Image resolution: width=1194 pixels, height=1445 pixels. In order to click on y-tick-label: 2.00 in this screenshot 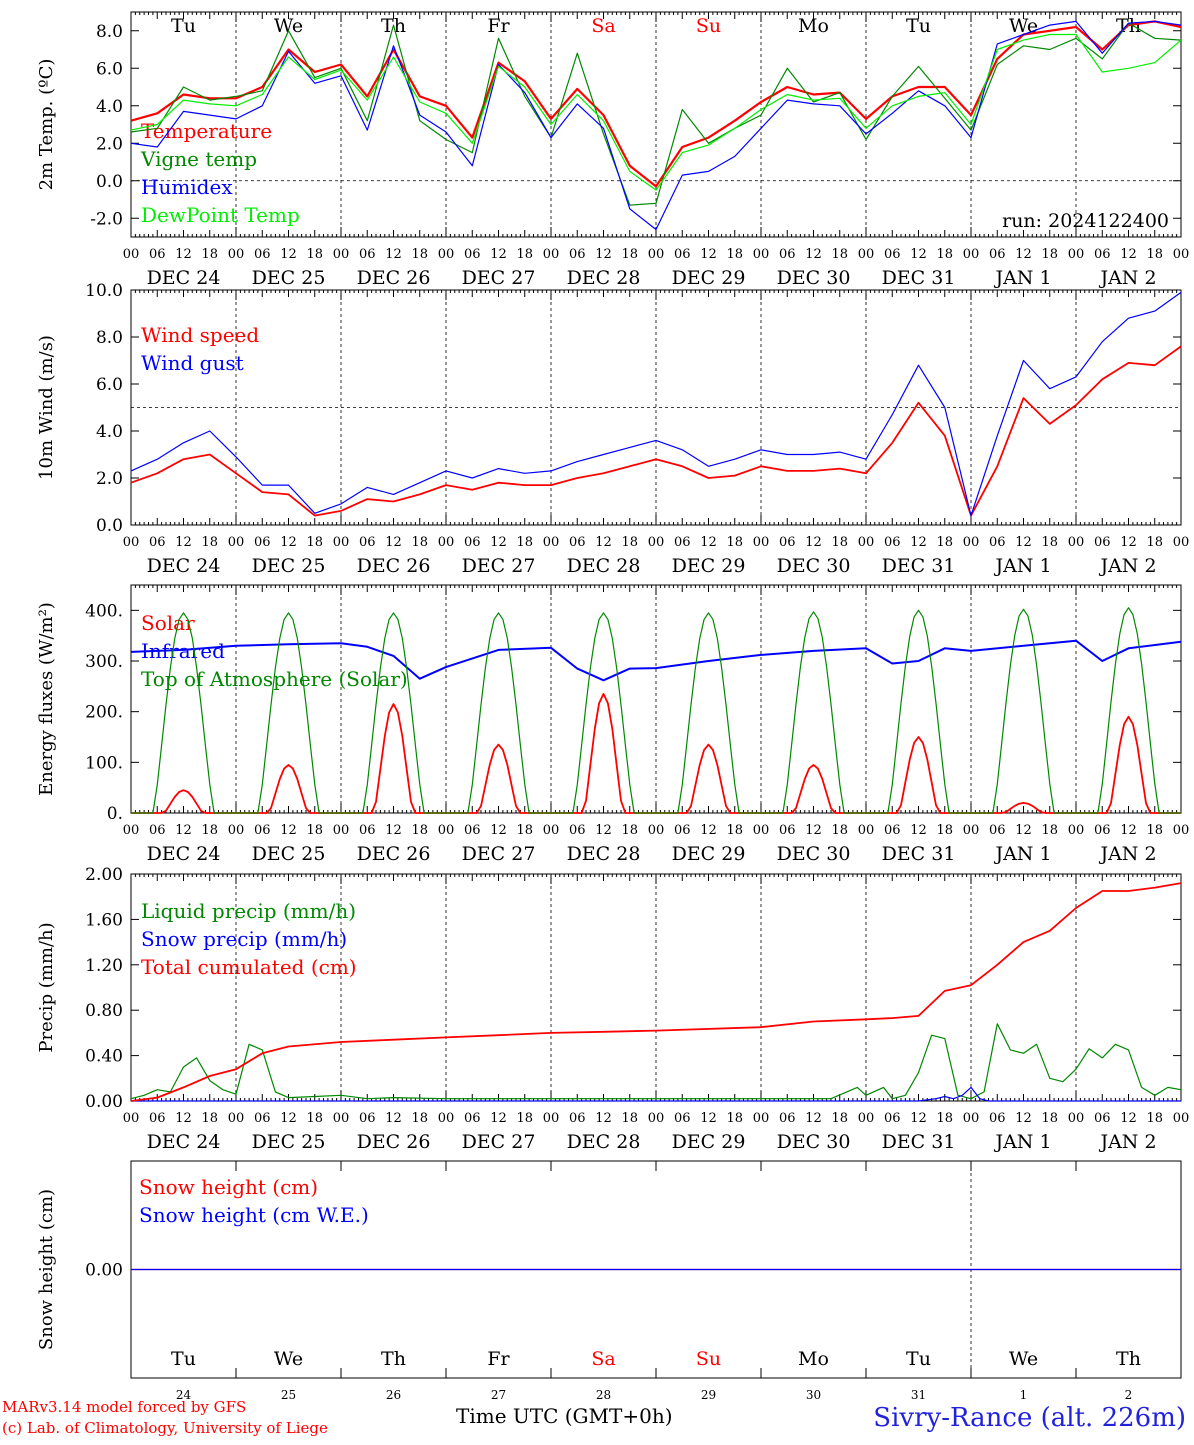, I will do `click(104, 875)`.